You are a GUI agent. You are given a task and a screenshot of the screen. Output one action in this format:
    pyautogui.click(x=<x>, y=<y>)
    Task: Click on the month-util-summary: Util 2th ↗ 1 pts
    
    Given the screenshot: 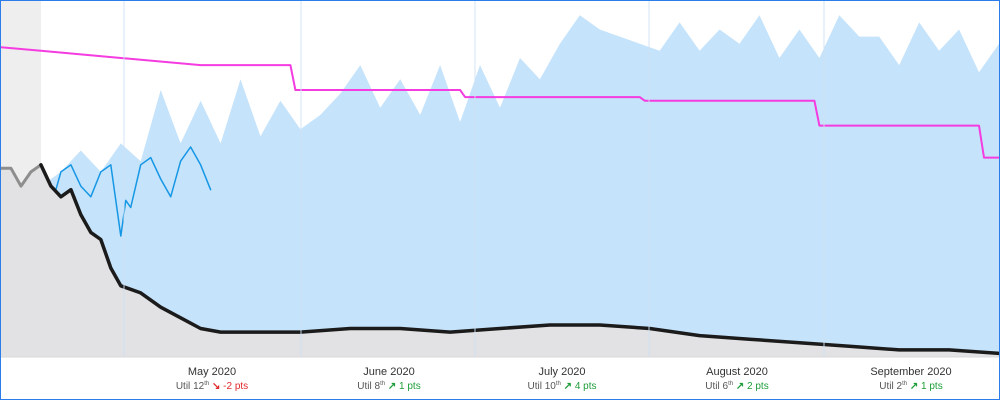 What is the action you would take?
    pyautogui.click(x=910, y=386)
    